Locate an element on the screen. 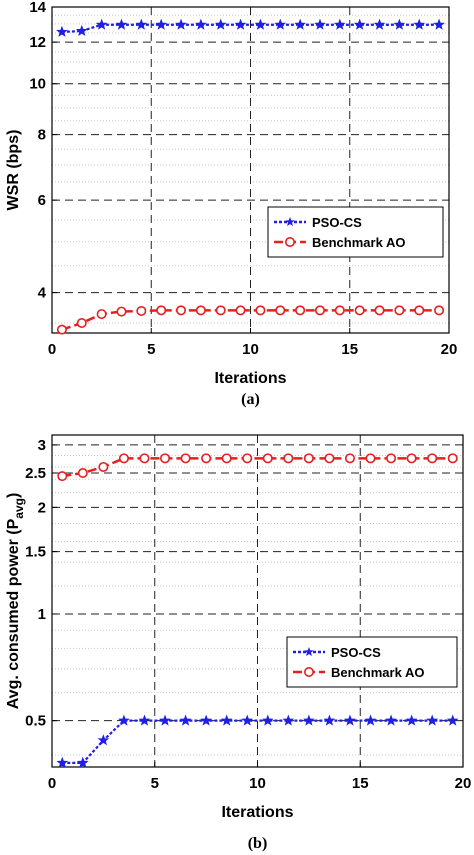 The height and width of the screenshot is (855, 474). y-tick-label: 3 is located at coordinates (42, 445).